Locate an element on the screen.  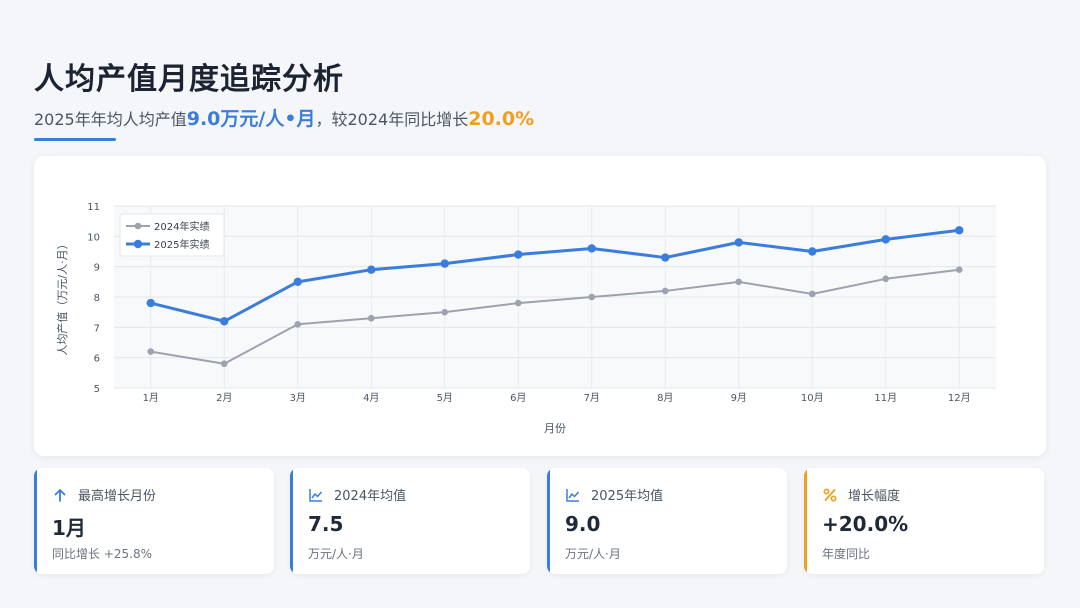
x-tick-label: 12月 is located at coordinates (959, 398).